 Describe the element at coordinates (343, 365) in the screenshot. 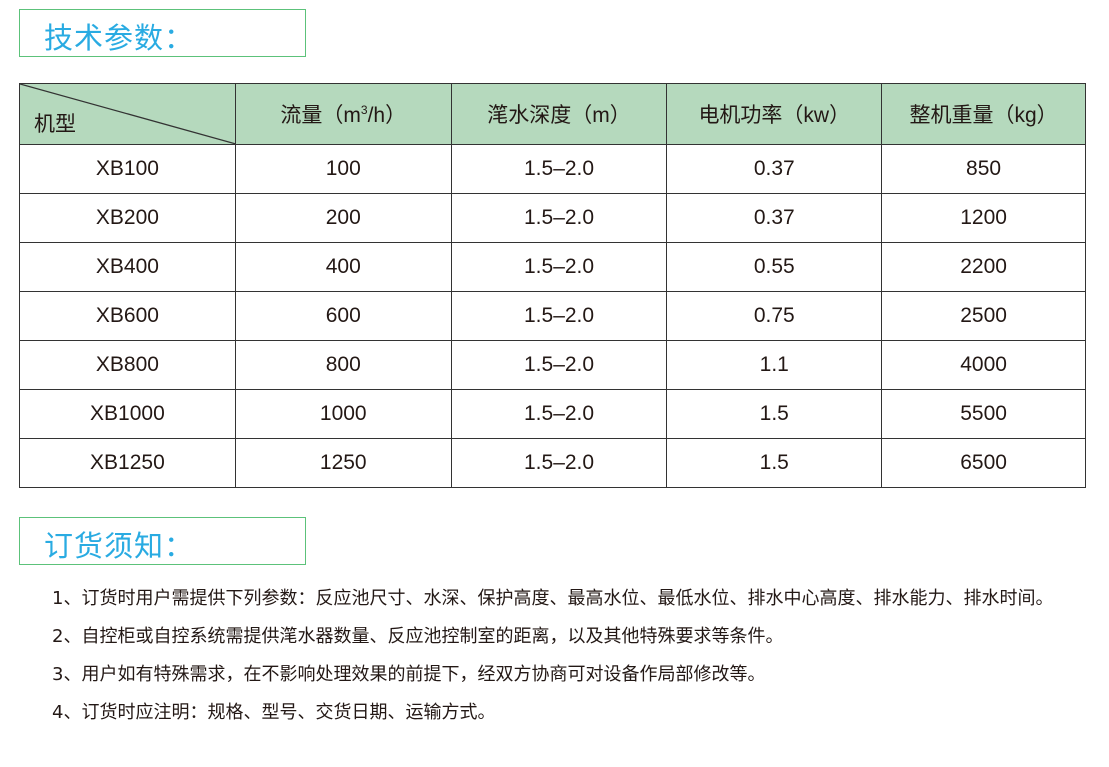

I see `table-cell: 800` at that location.